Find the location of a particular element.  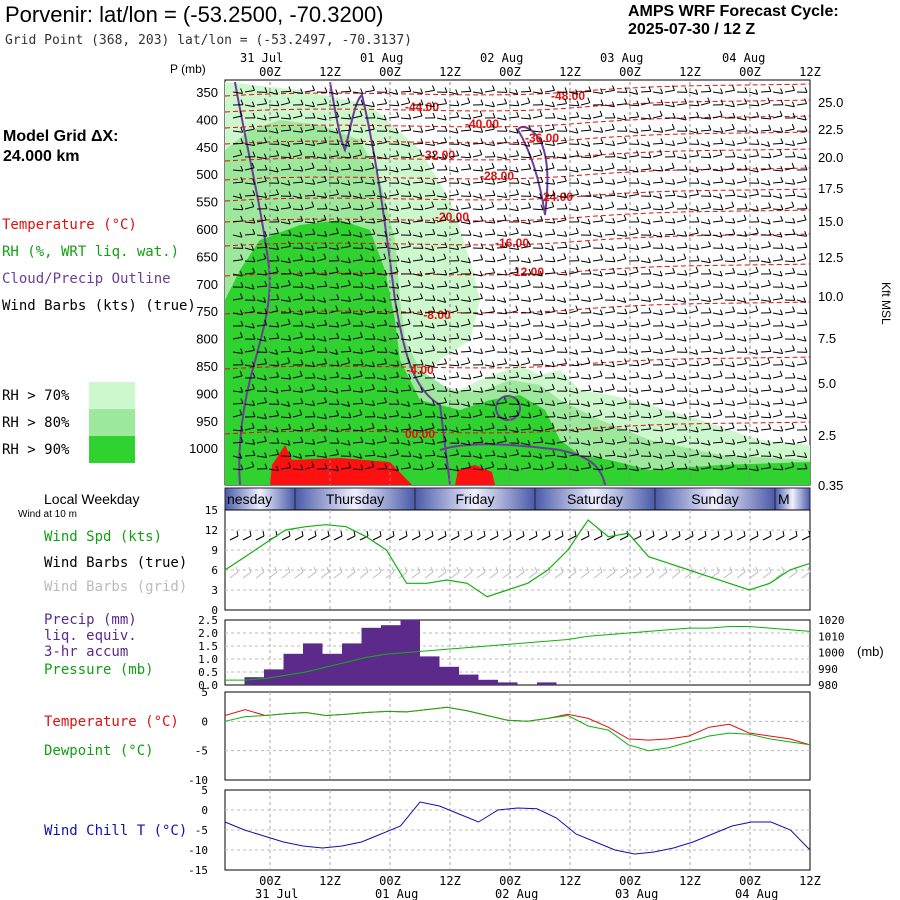

surface-barb-flag is located at coordinates (666, 533).